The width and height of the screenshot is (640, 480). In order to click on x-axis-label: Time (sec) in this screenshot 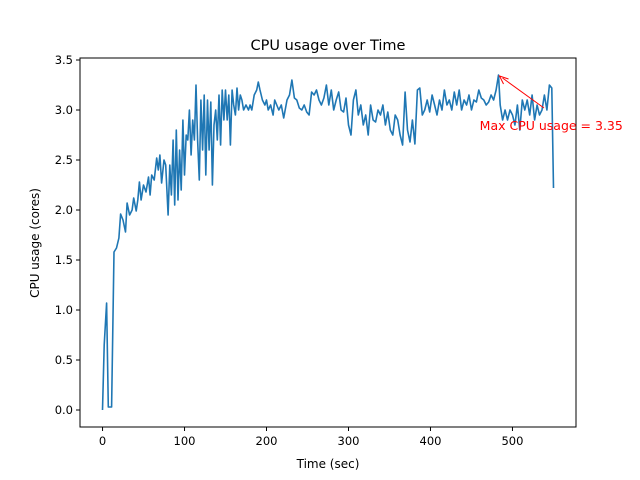, I will do `click(328, 464)`.